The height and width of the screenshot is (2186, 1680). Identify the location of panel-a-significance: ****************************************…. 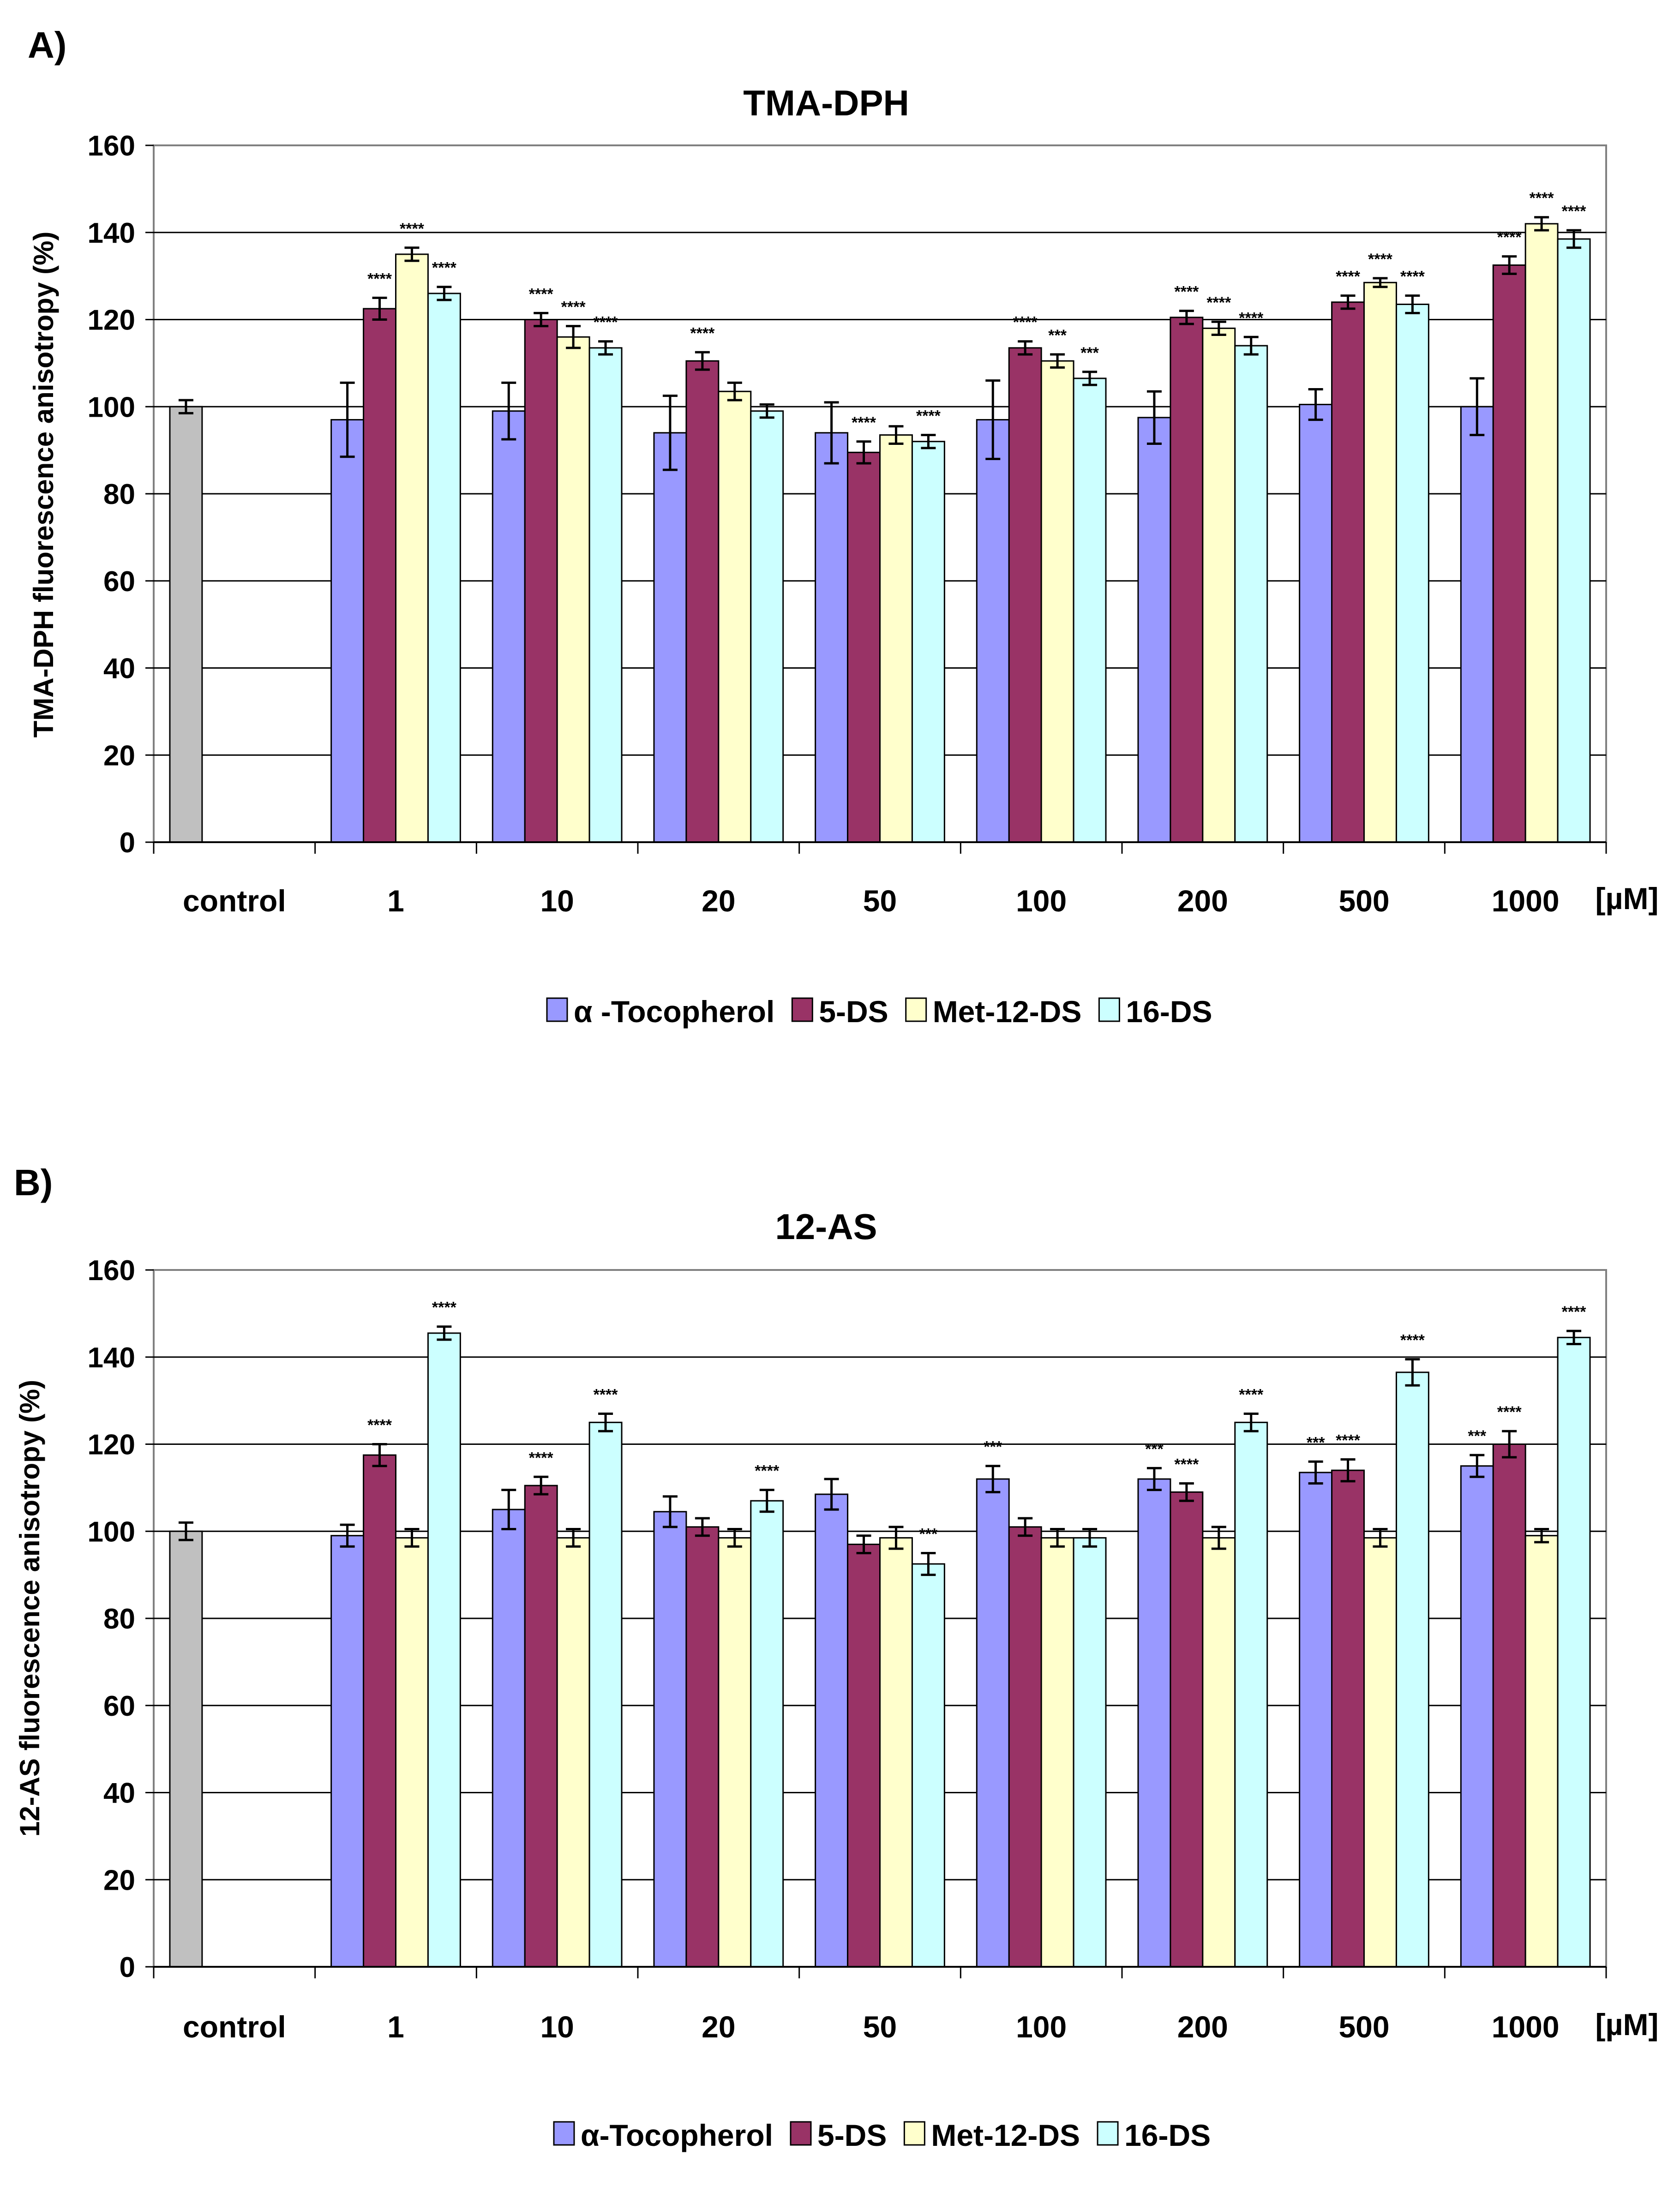
(976, 311).